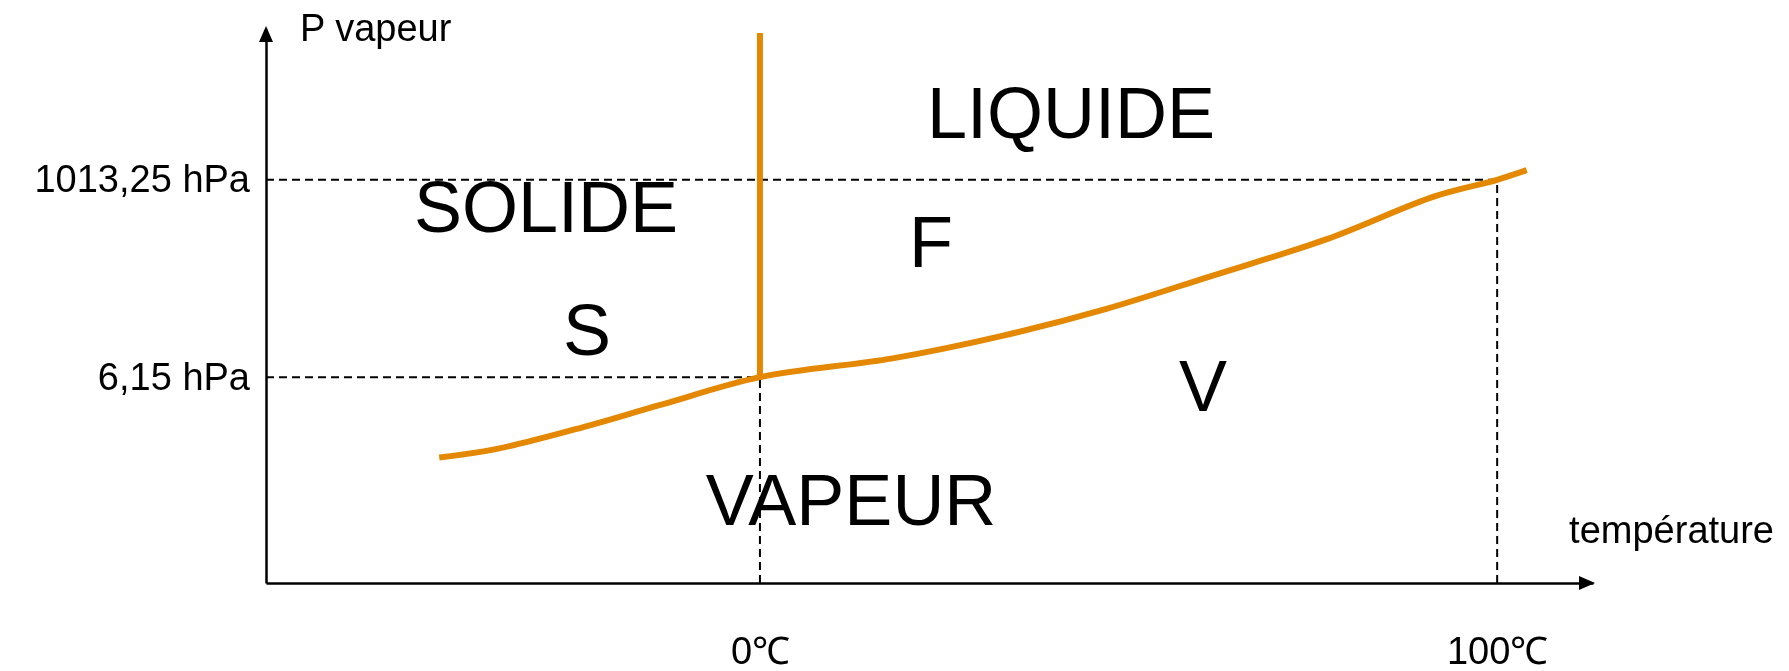  Describe the element at coordinates (1203, 385) in the screenshot. I see `annotation: V` at that location.